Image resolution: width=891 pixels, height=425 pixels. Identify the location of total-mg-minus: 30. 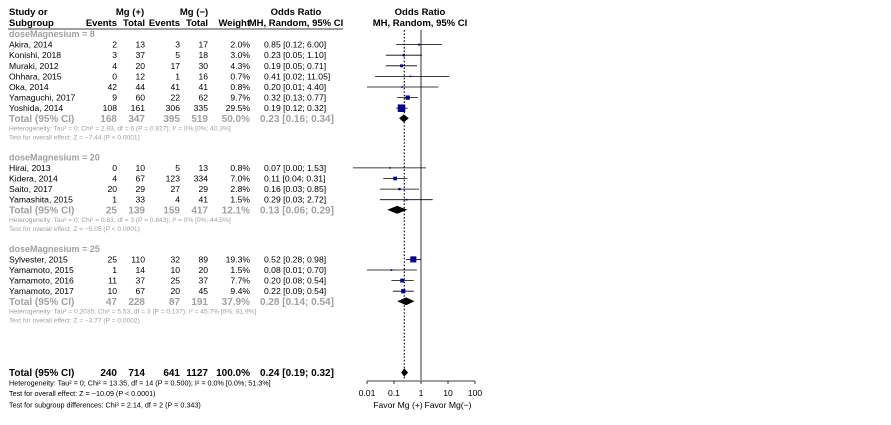
(203, 66).